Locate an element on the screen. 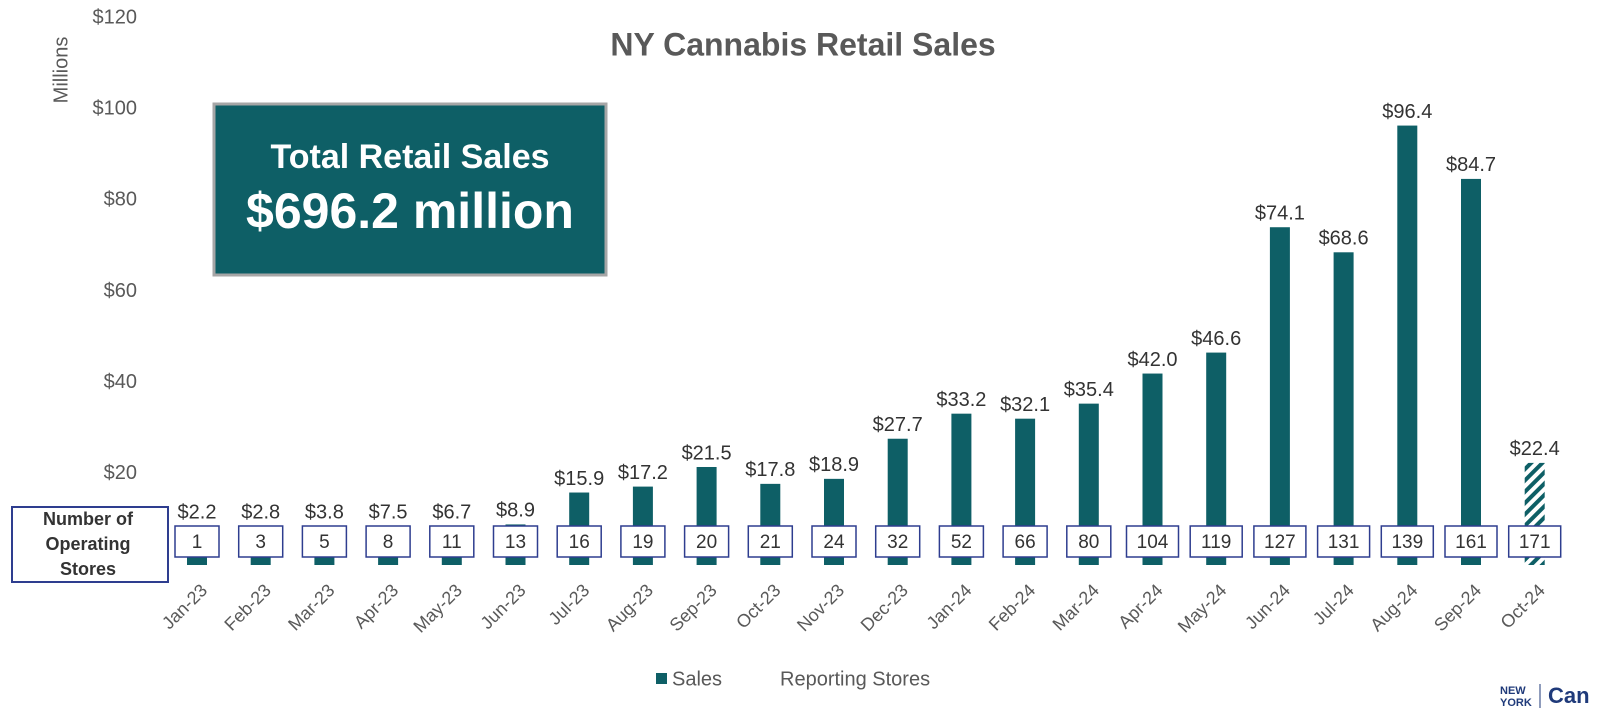 This screenshot has width=1606, height=708. annotation: $696.2 million is located at coordinates (410, 211).